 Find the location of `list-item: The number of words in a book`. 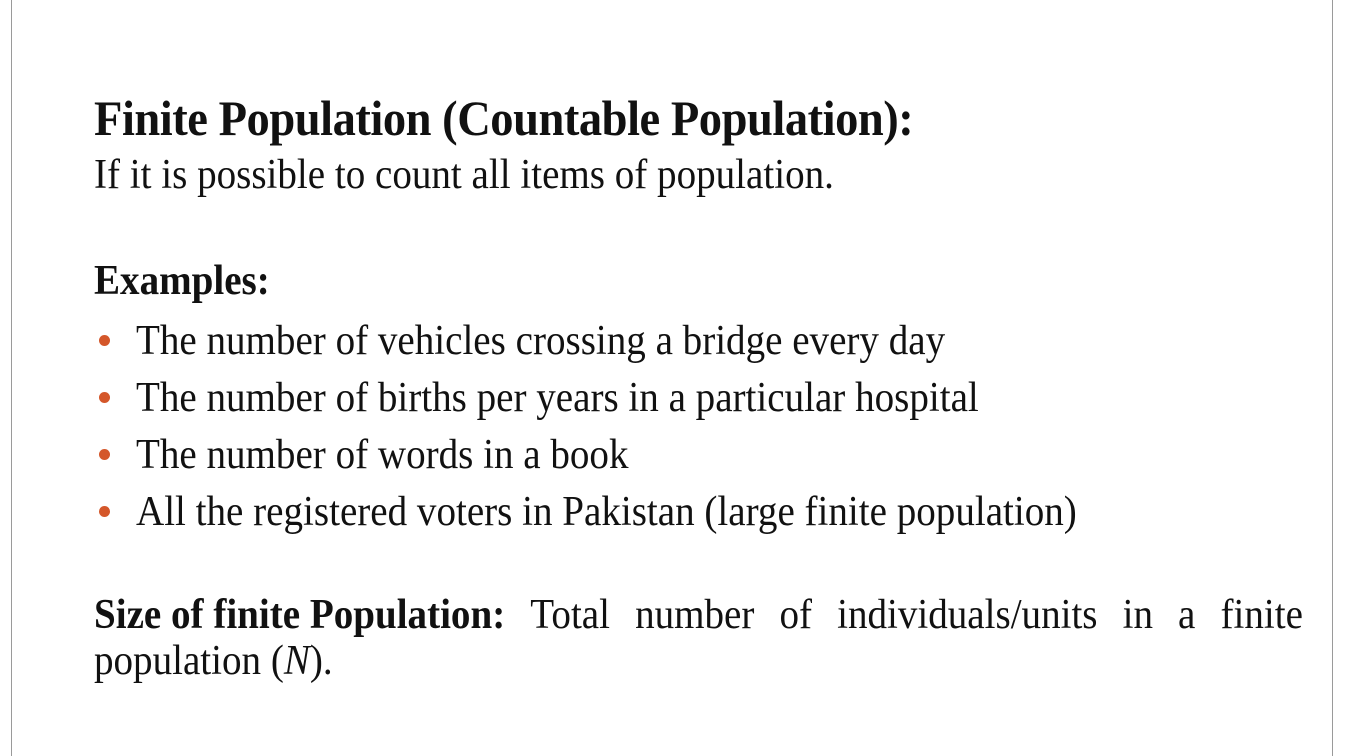

list-item: The number of words in a book is located at coordinates (700, 454).